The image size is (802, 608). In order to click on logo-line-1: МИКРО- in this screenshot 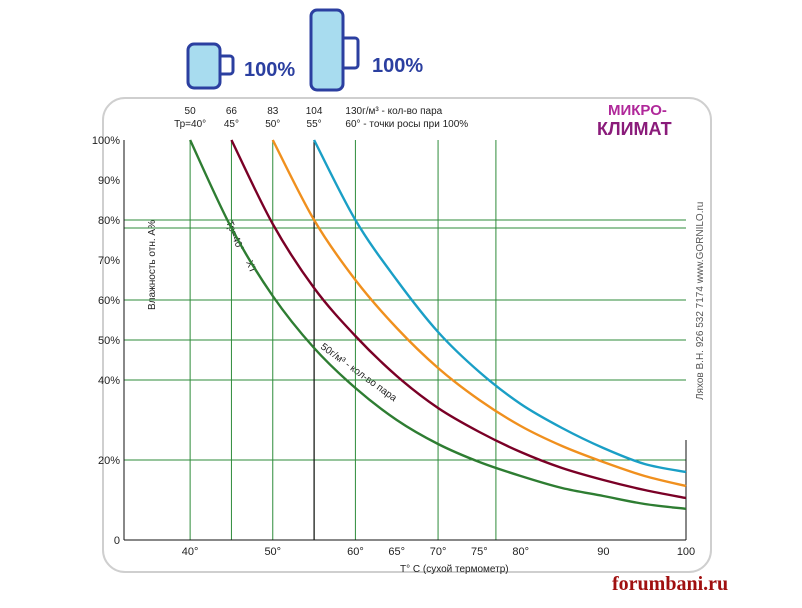, I will do `click(637, 110)`.